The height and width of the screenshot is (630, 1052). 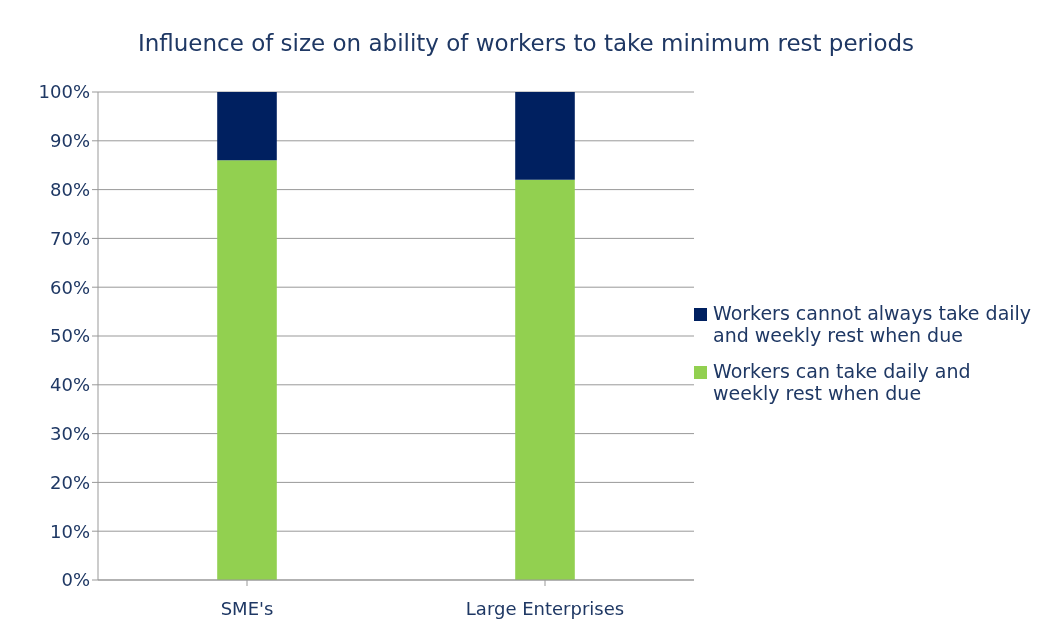 I want to click on y-tick-label: 80%, so click(x=69, y=189).